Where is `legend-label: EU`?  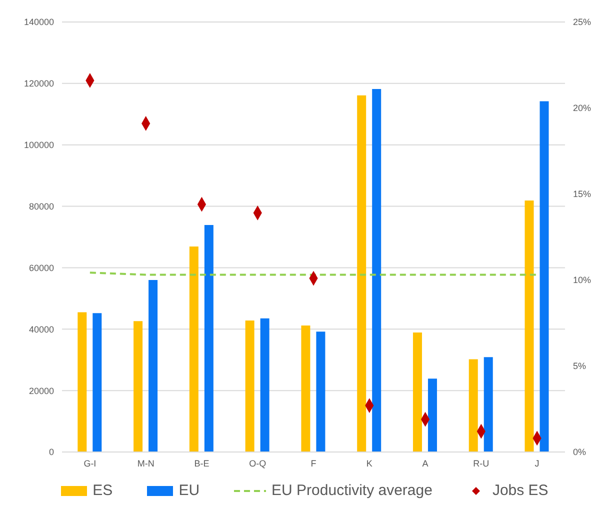 legend-label: EU is located at coordinates (189, 490).